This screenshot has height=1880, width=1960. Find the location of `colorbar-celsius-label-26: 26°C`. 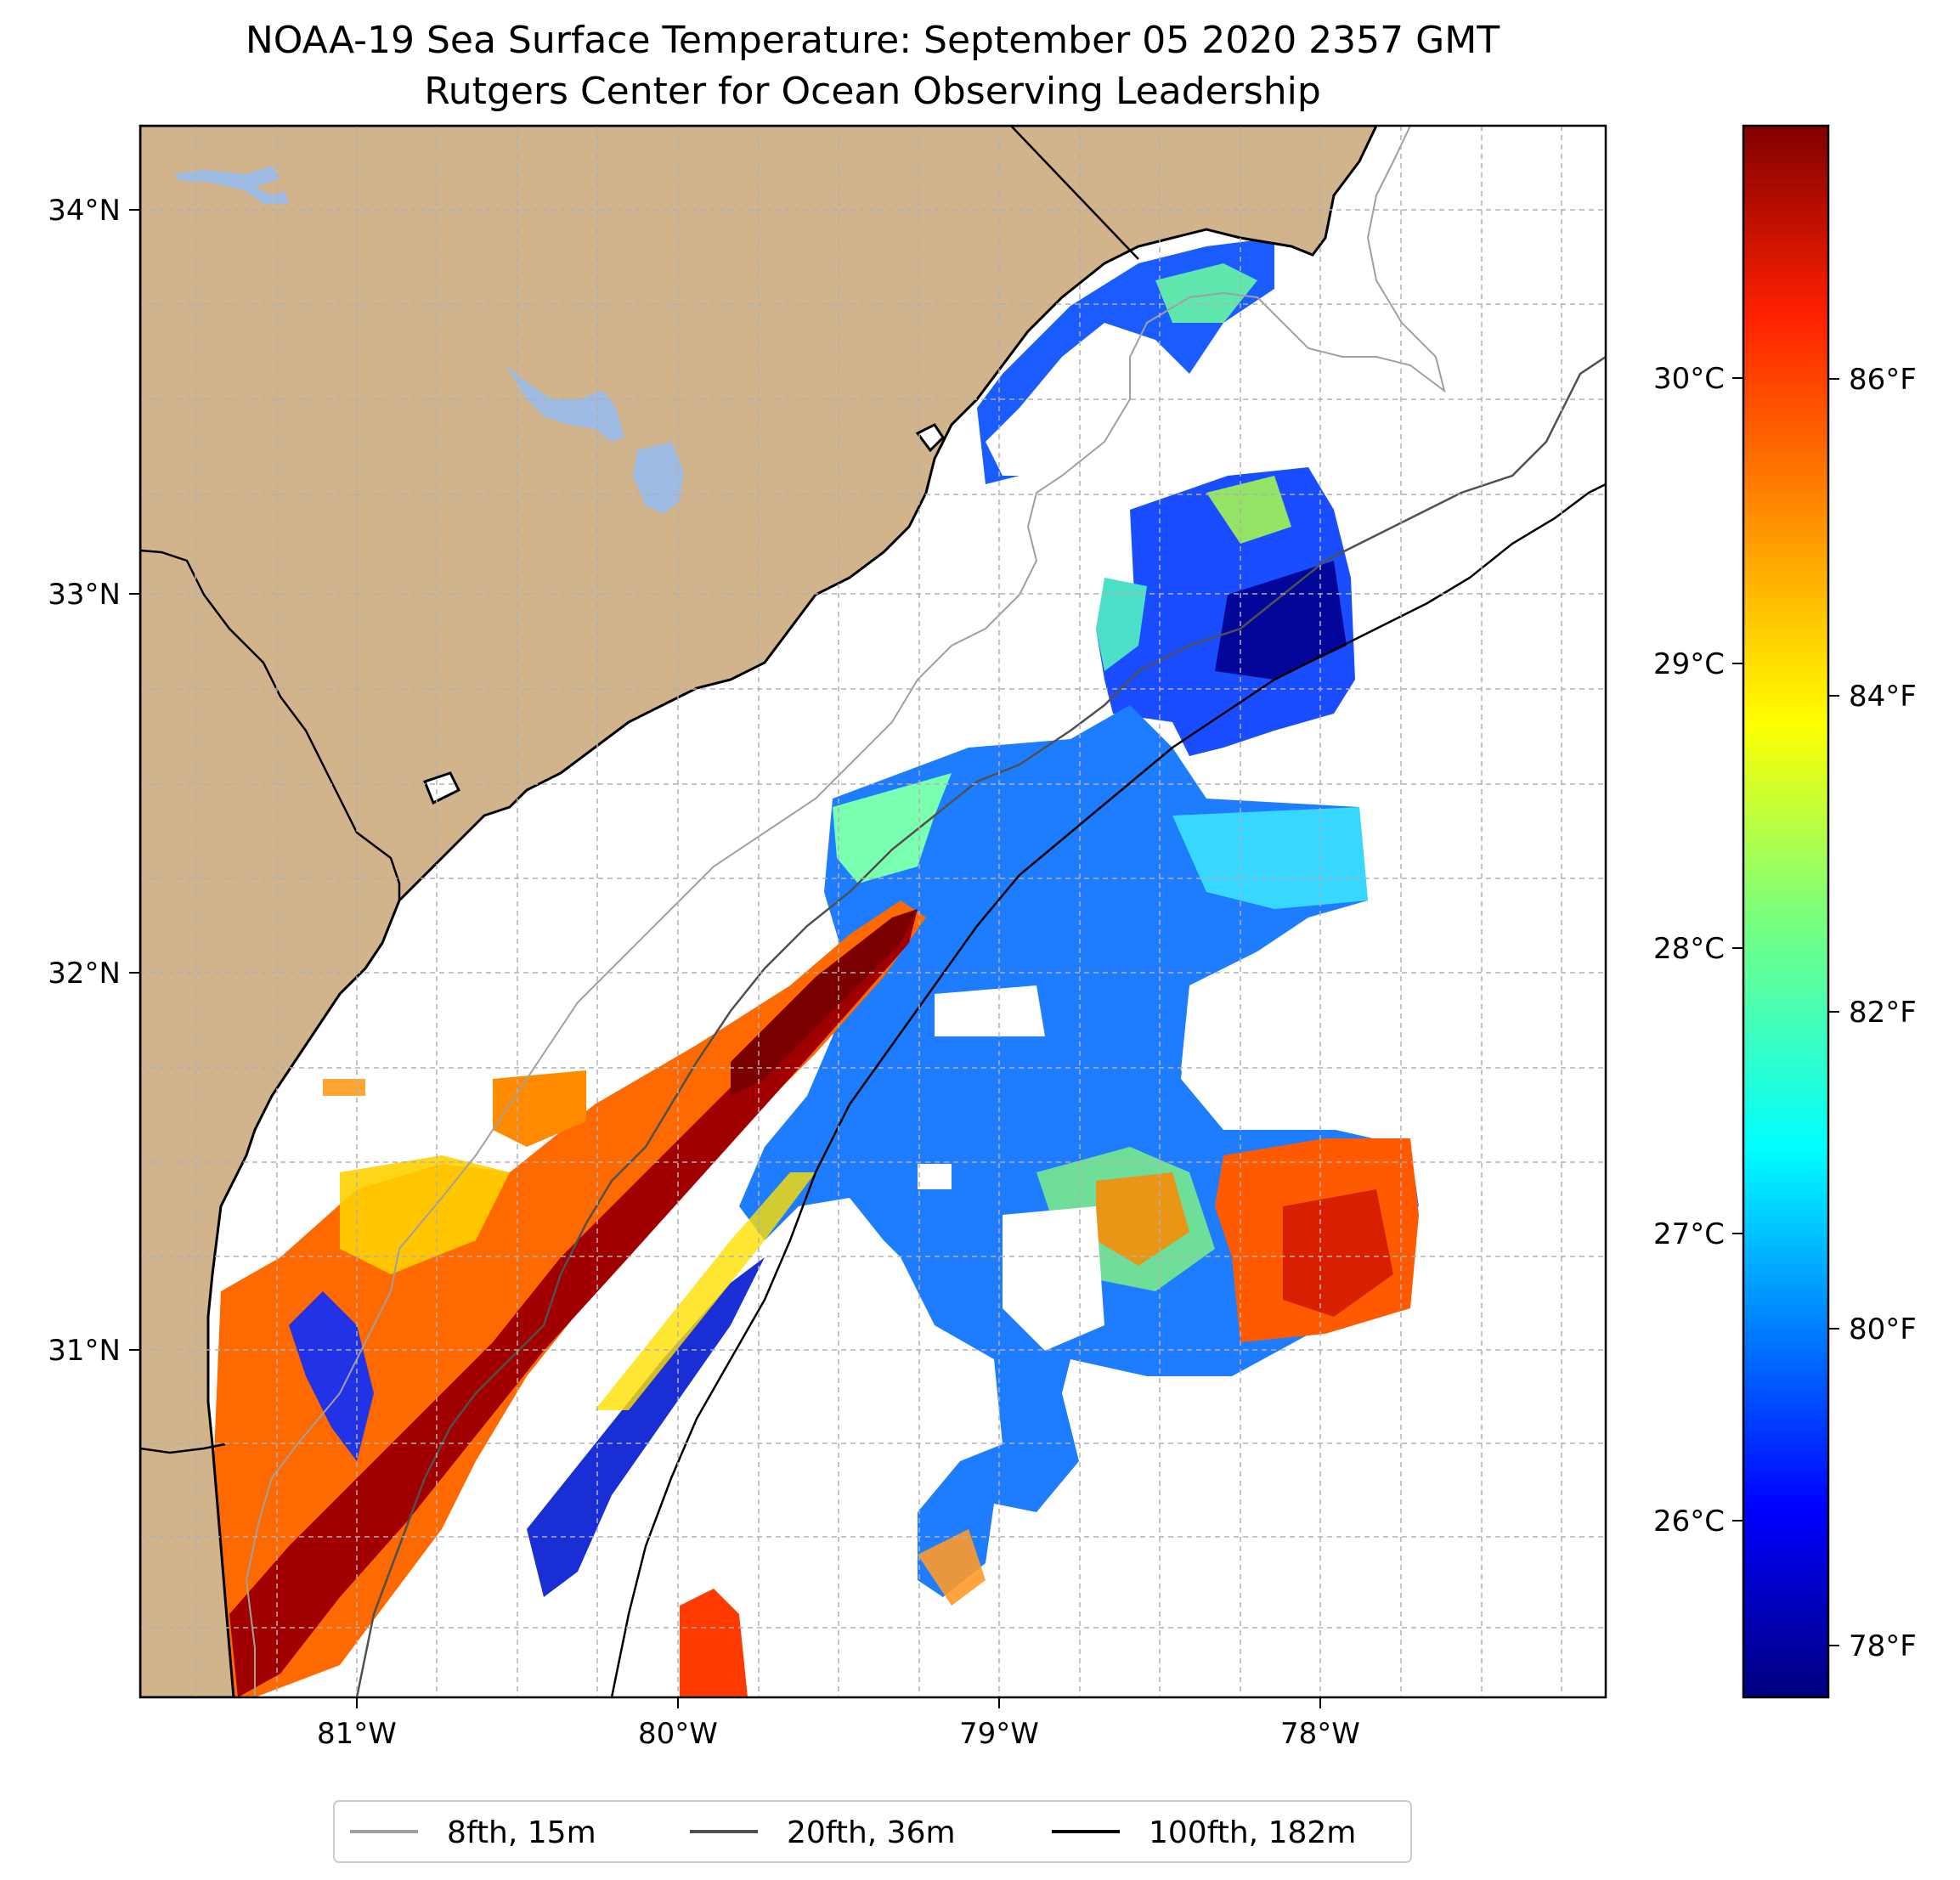

colorbar-celsius-label-26: 26°C is located at coordinates (1689, 1522).